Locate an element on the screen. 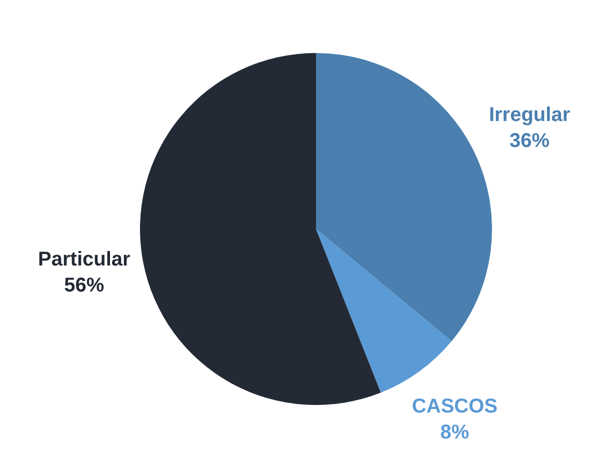 This screenshot has width=614, height=452. slice-label: CASCOS is located at coordinates (455, 406).